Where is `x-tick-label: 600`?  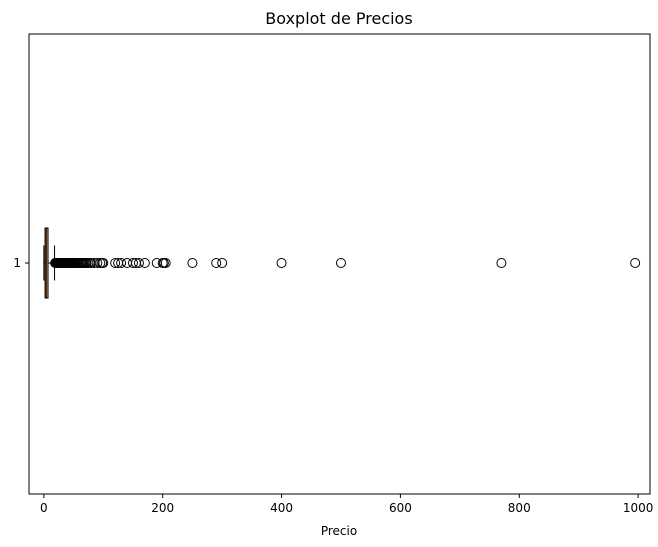 x-tick-label: 600 is located at coordinates (400, 508).